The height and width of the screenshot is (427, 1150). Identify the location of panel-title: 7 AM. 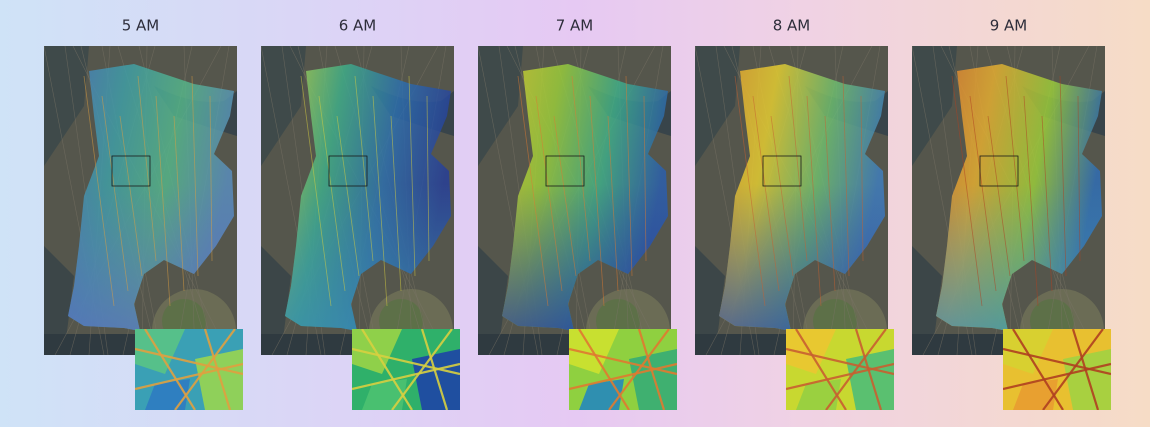
(575, 26).